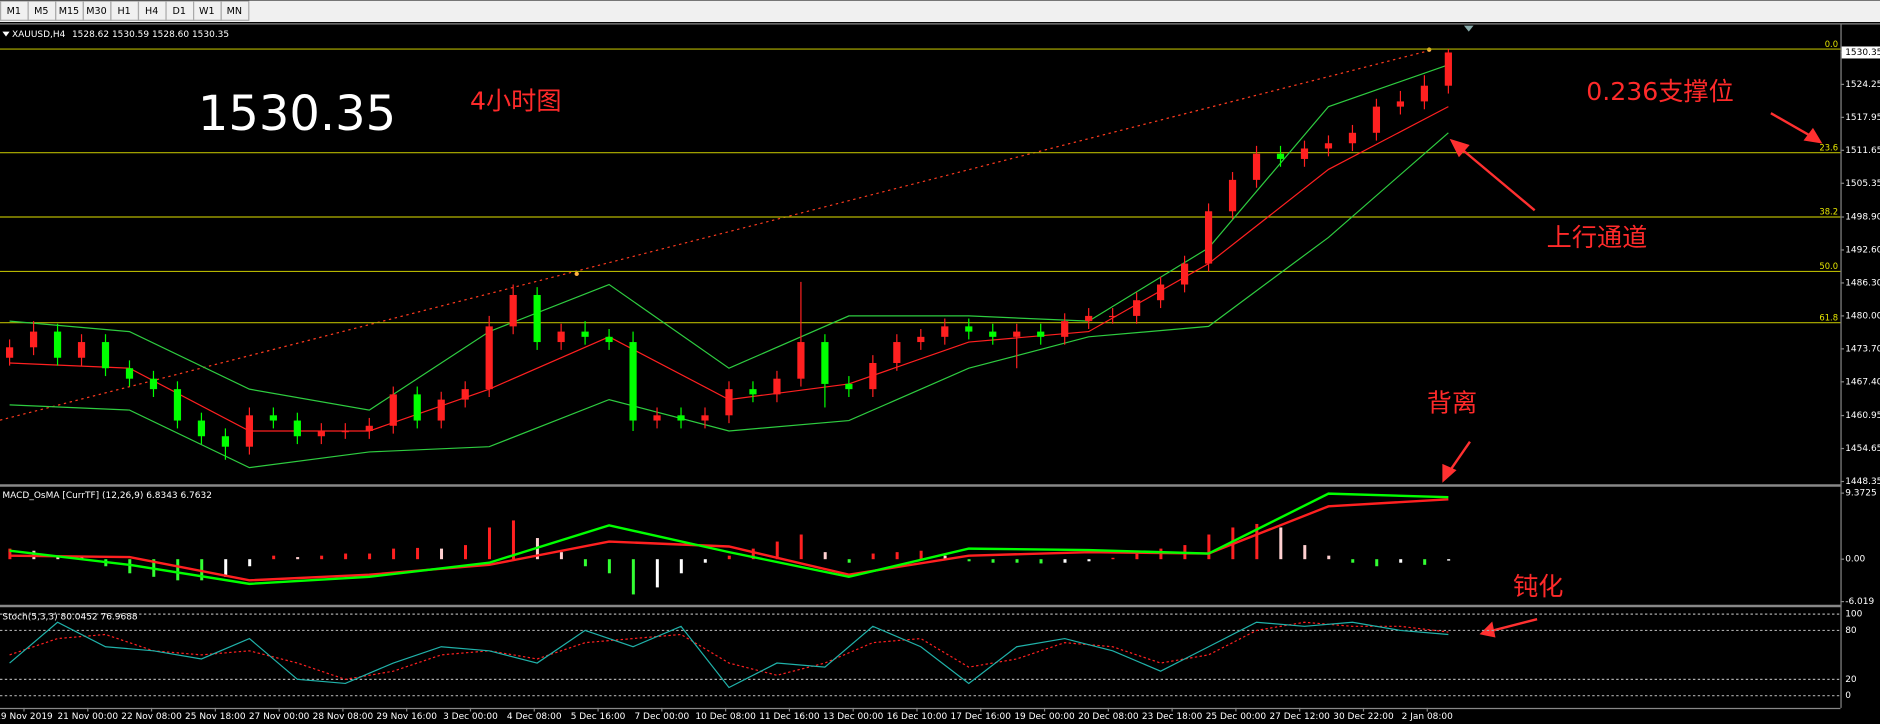  Describe the element at coordinates (151, 11) in the screenshot. I see `timeframe-label: H4` at that location.